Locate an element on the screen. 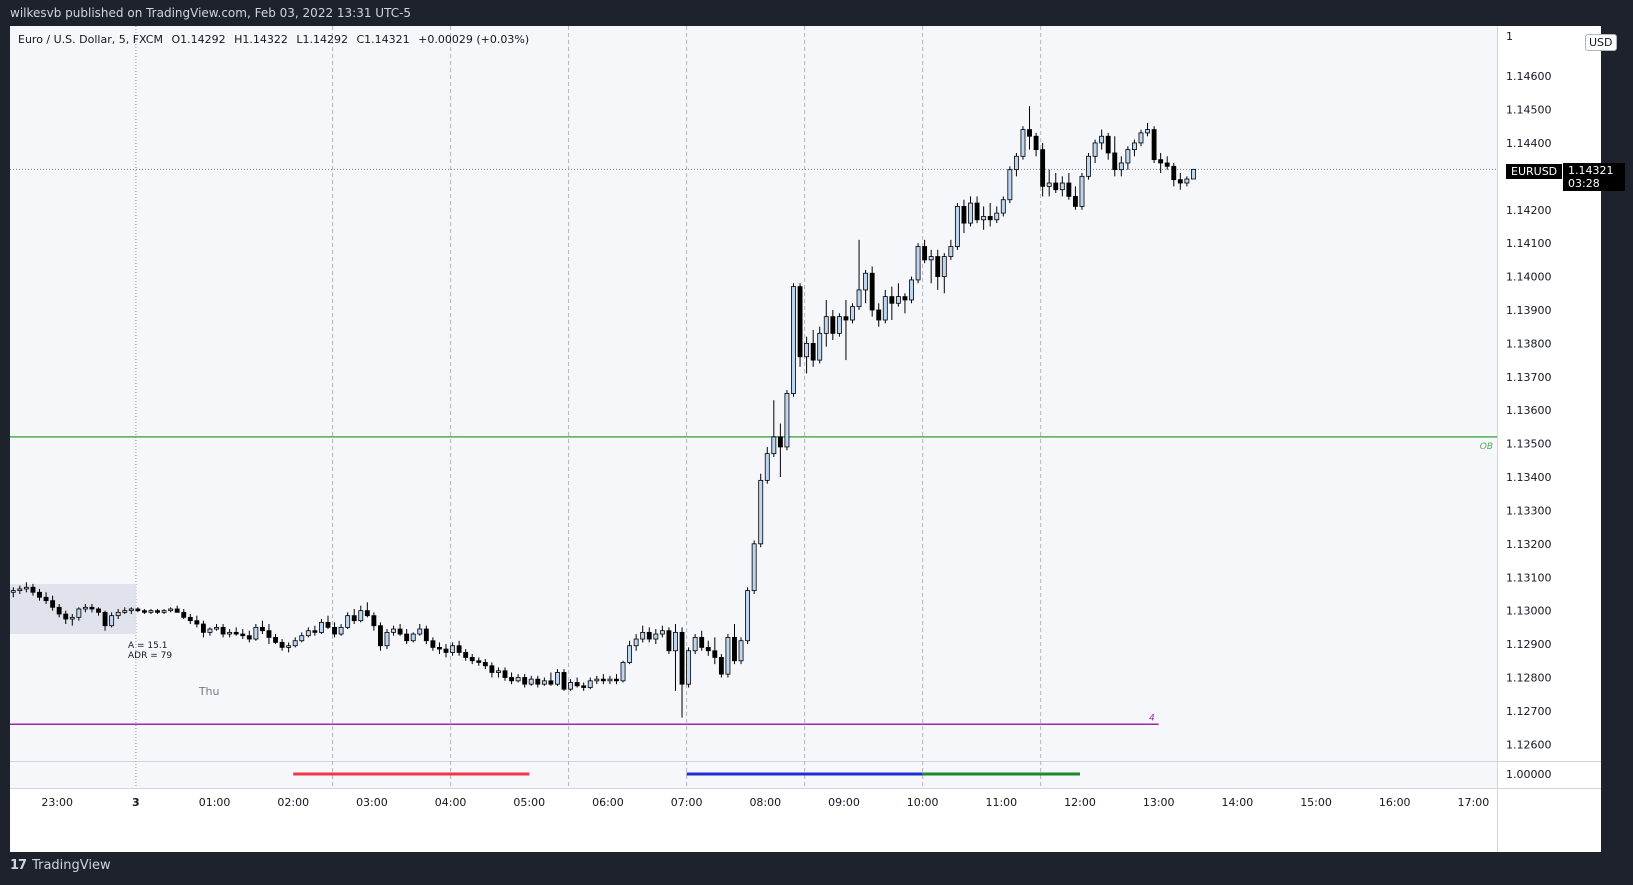 The height and width of the screenshot is (885, 1633). ob-label: OB is located at coordinates (1486, 447).